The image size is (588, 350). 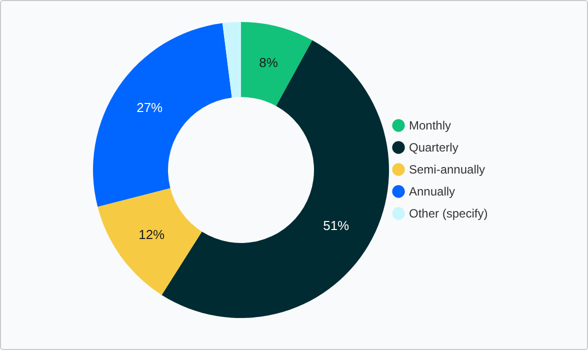 What do you see at coordinates (433, 147) in the screenshot?
I see `legend-label: Quarterly` at bounding box center [433, 147].